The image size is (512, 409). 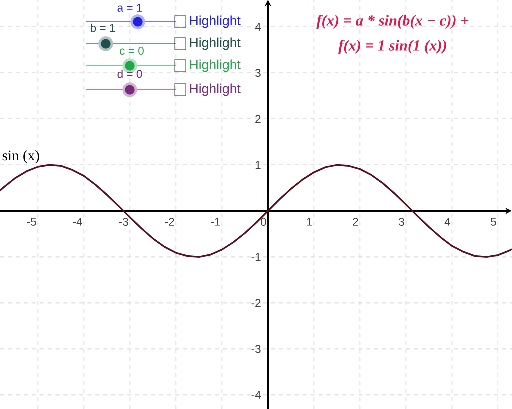 I want to click on x-tick-label: 3, so click(x=401, y=222).